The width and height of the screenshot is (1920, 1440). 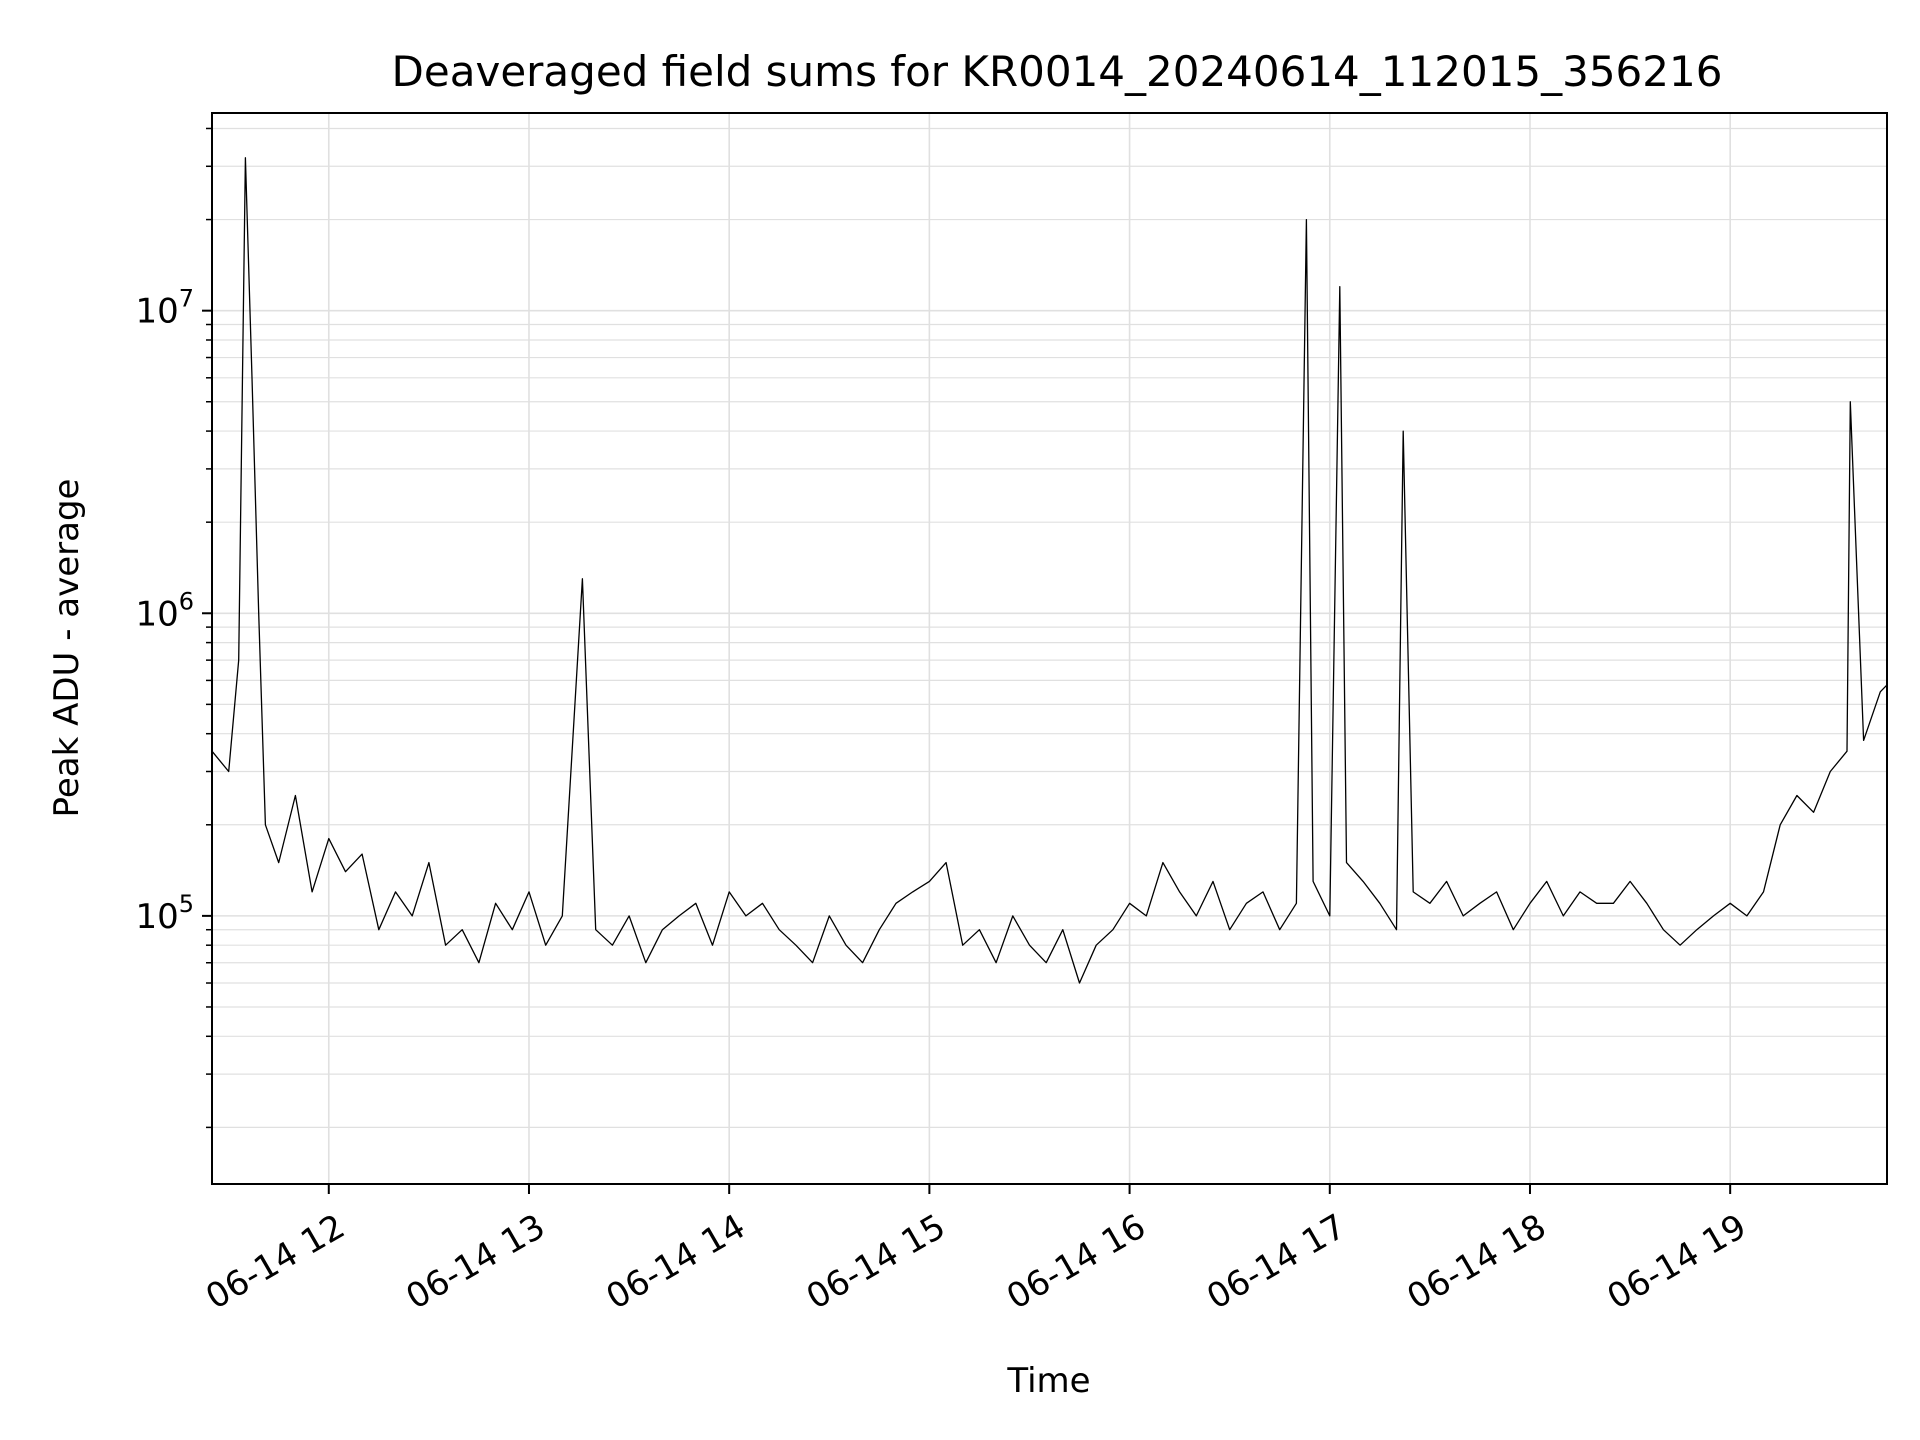 What do you see at coordinates (164, 610) in the screenshot?
I see `y-tick-label: 10⁶` at bounding box center [164, 610].